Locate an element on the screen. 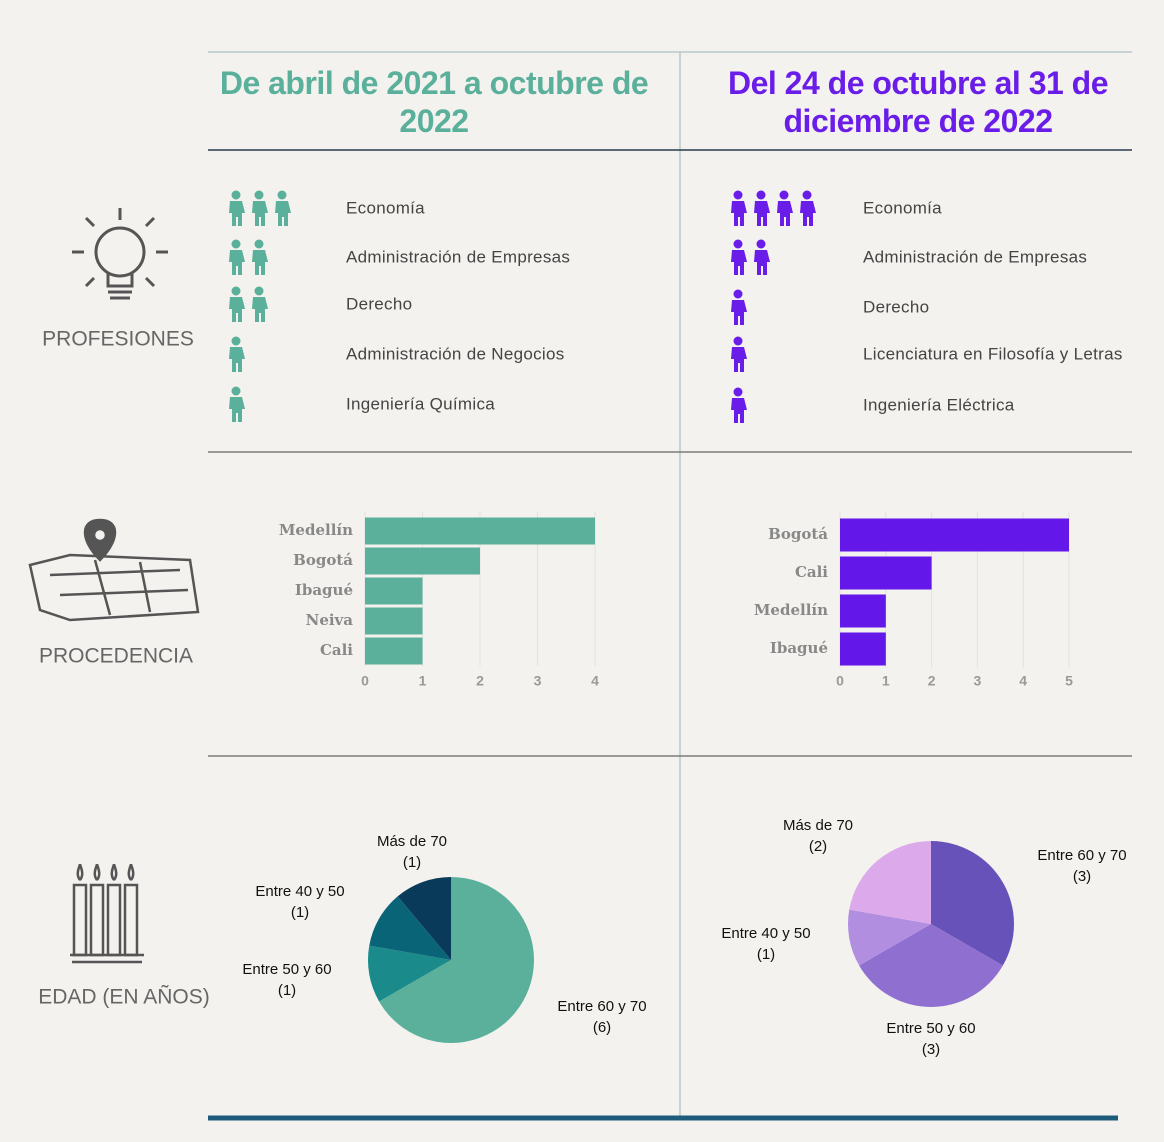 The width and height of the screenshot is (1164, 1142). map-icon is located at coordinates (114, 570).